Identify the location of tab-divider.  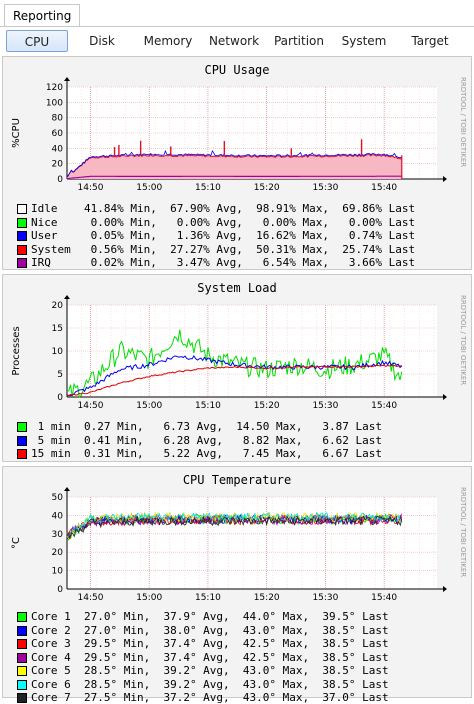
(237, 26).